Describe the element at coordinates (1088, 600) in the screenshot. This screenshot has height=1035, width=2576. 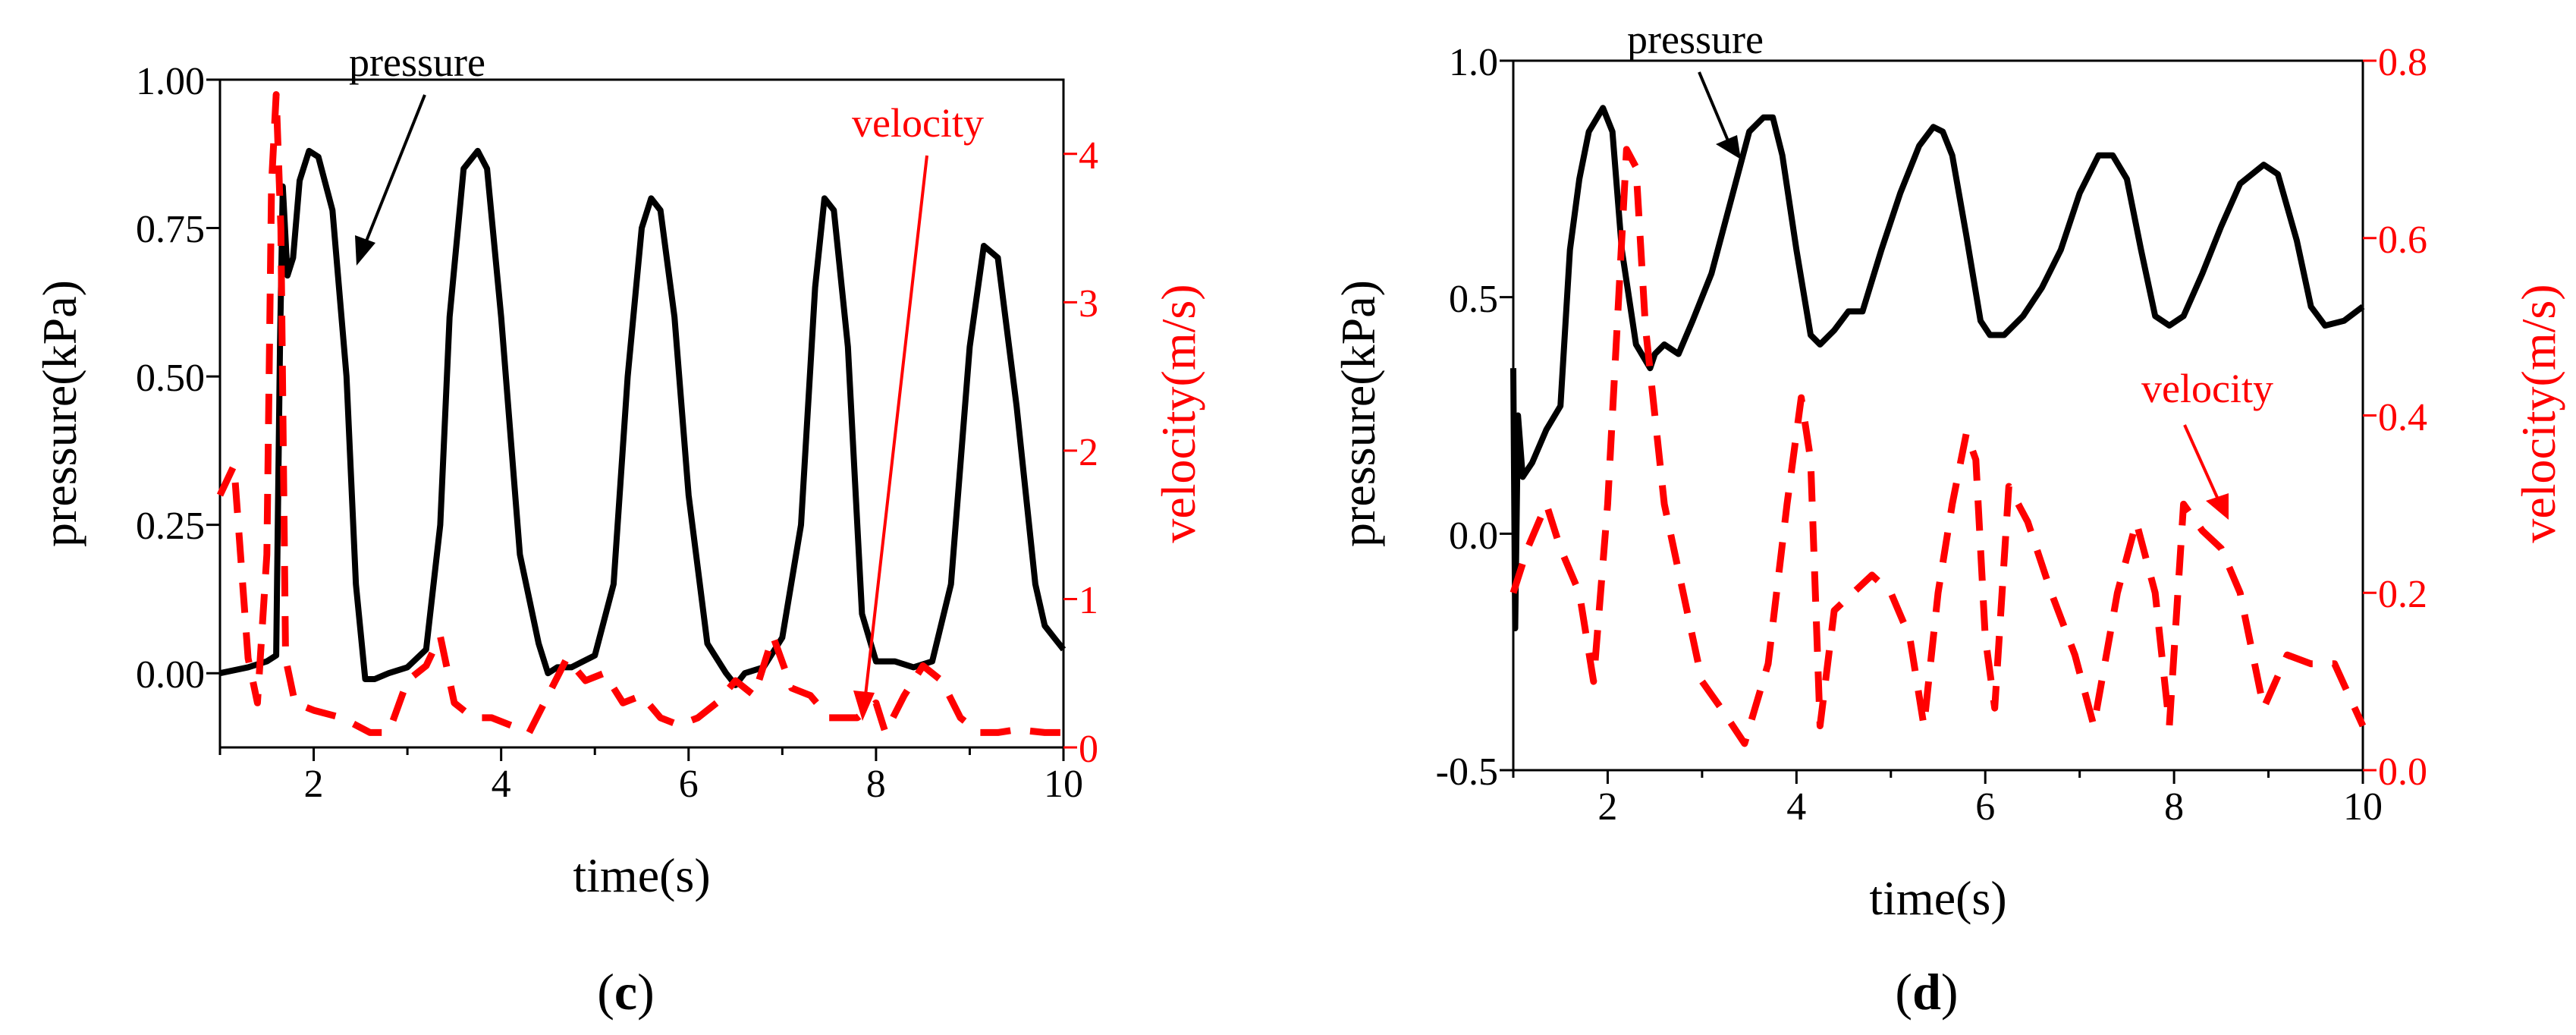
I see `chart-c-y2tick-label-1: 1` at that location.